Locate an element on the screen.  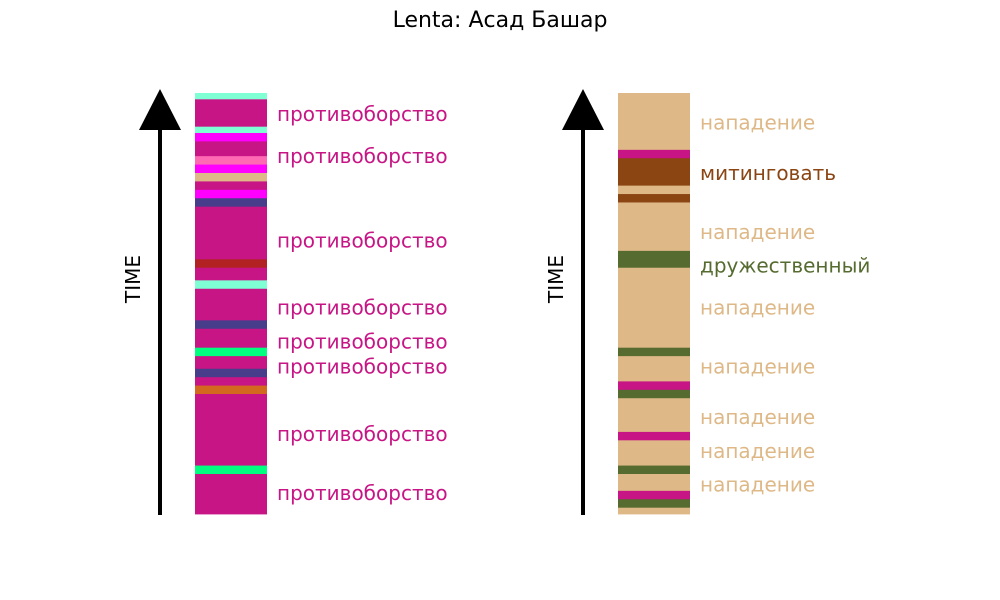
segment-label: дружественный is located at coordinates (785, 266).